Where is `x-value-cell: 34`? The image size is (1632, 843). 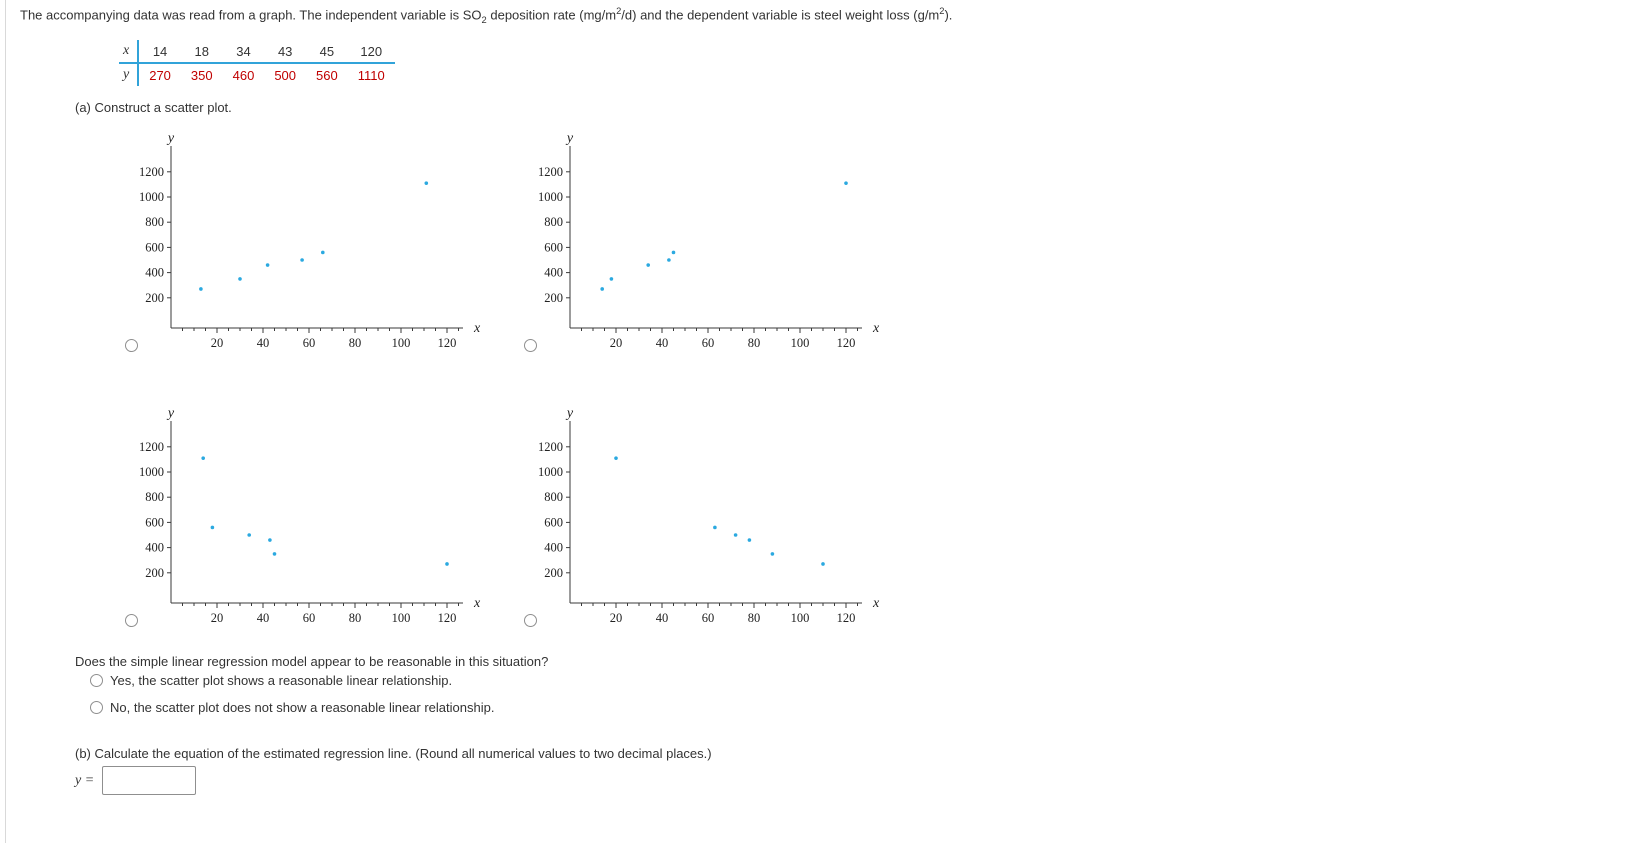 x-value-cell: 34 is located at coordinates (243, 52).